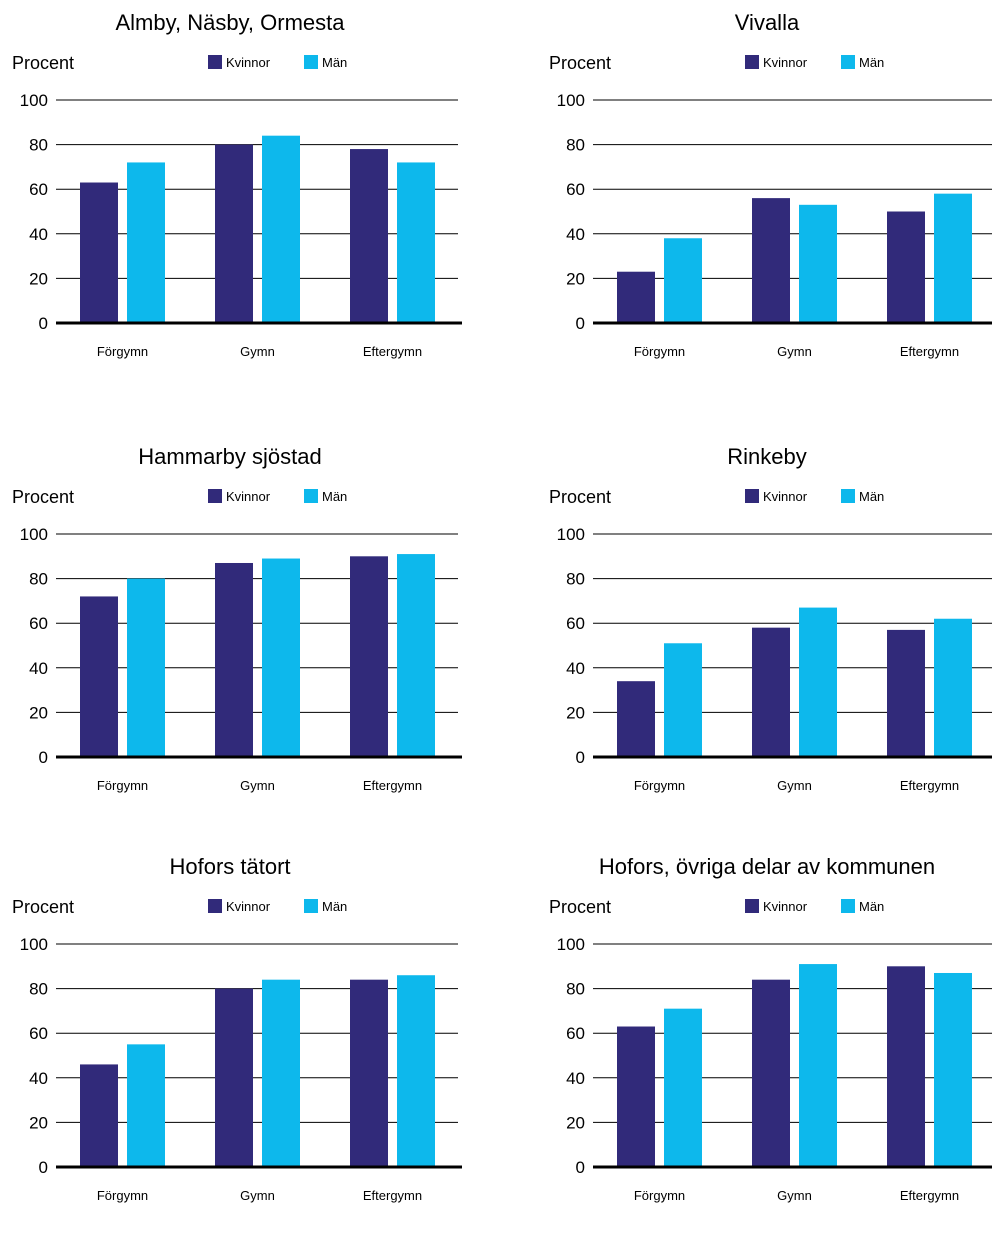  What do you see at coordinates (767, 866) in the screenshot?
I see `chart-title: Hofors, övriga delar av kommunen` at bounding box center [767, 866].